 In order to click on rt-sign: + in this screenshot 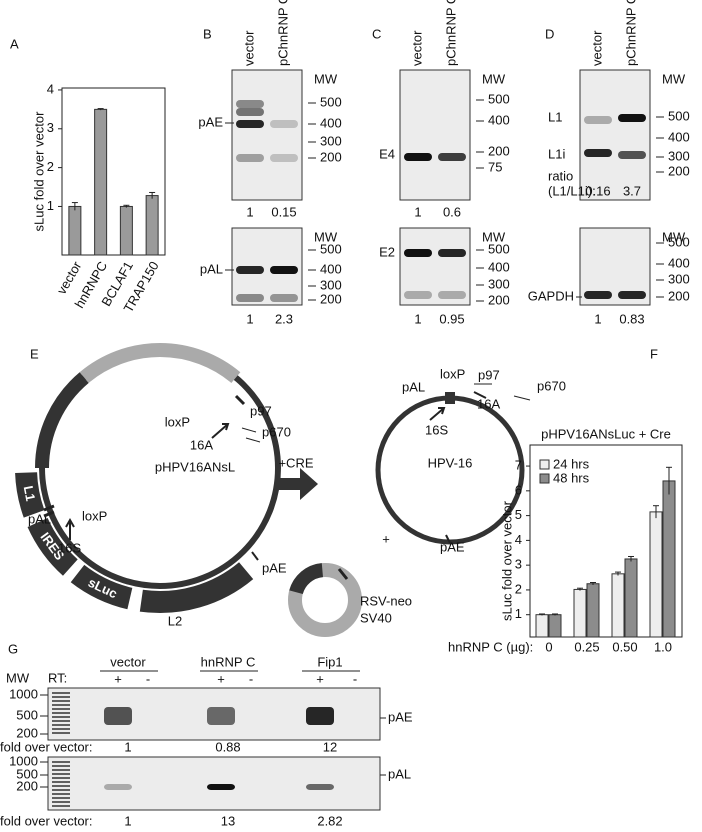, I will do `click(221, 678)`.